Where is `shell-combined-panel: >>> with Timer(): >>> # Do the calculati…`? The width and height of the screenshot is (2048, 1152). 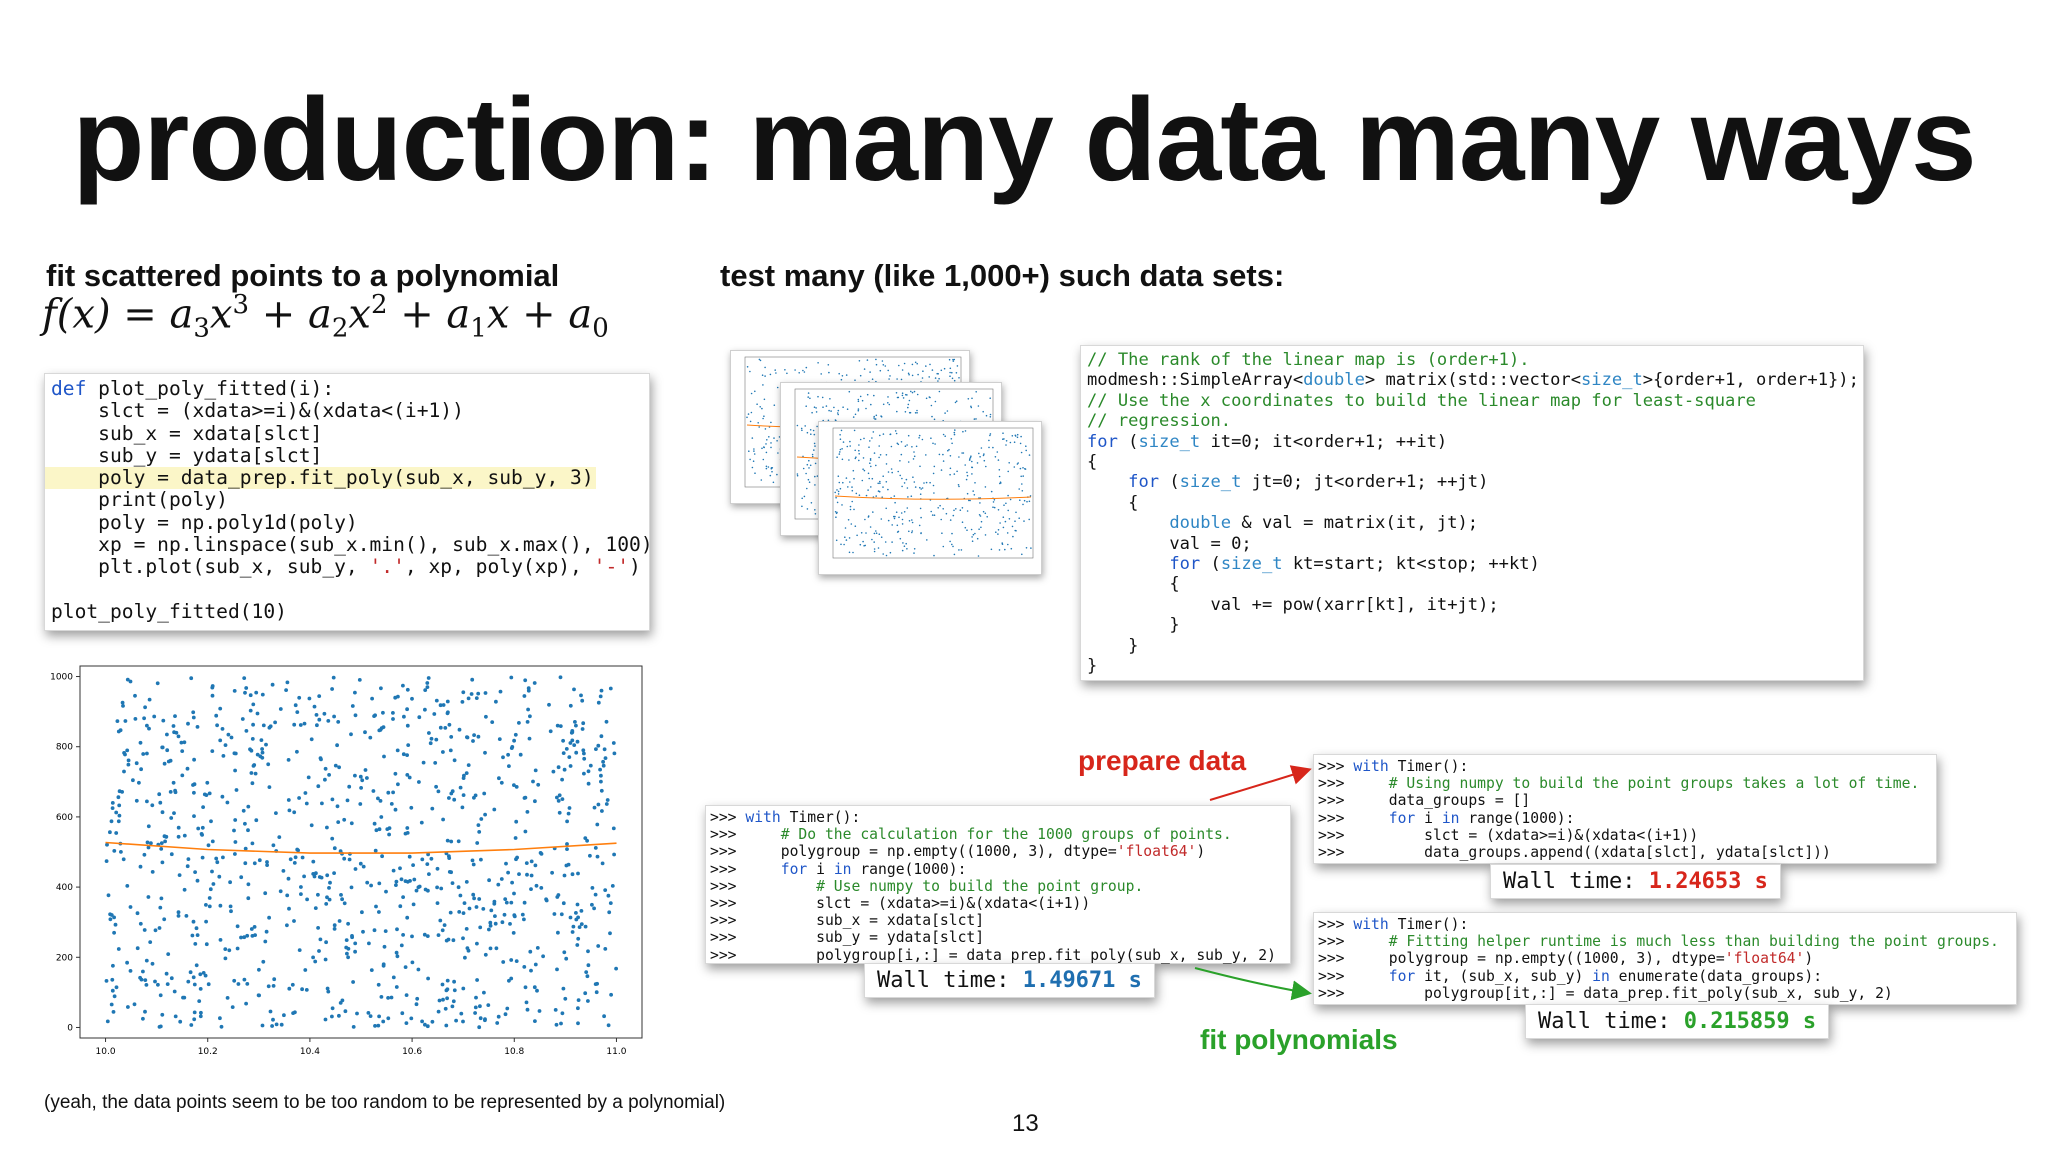
shell-combined-panel: >>> with Timer(): >>> # Do the calculati… is located at coordinates (998, 884).